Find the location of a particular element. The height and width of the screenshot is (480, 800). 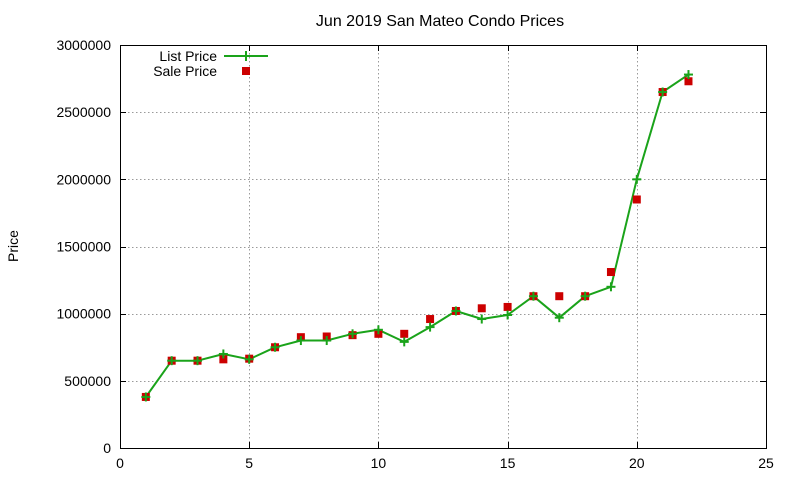

y-tick-label: 0 is located at coordinates (107, 448).